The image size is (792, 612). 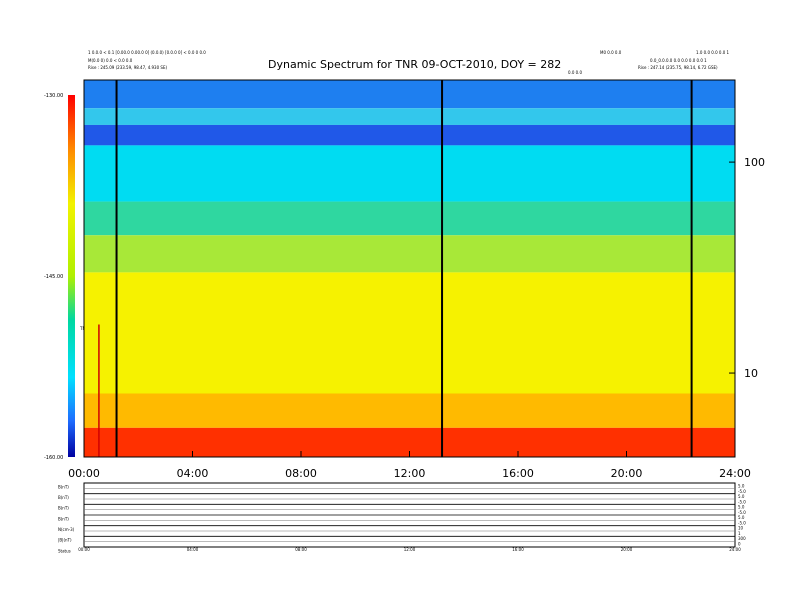 What do you see at coordinates (741, 486) in the screenshot?
I see `panel-right-tick-0: 5.0` at bounding box center [741, 486].